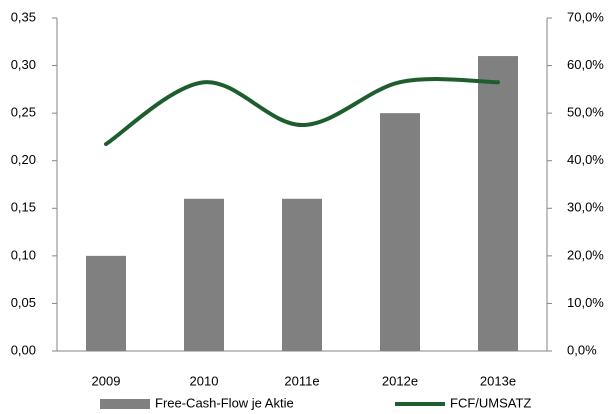  Describe the element at coordinates (23, 349) in the screenshot. I see `y-tick-label: 0,00` at that location.